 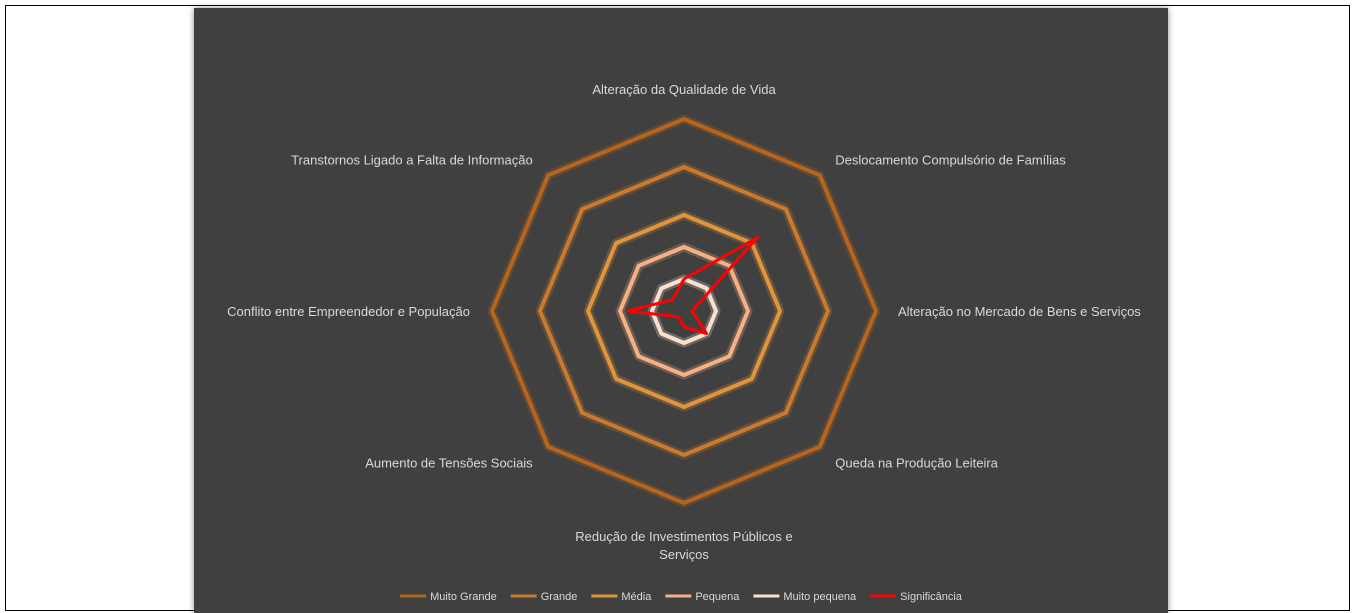 What do you see at coordinates (463, 597) in the screenshot?
I see `legend-label: Muito Grande` at bounding box center [463, 597].